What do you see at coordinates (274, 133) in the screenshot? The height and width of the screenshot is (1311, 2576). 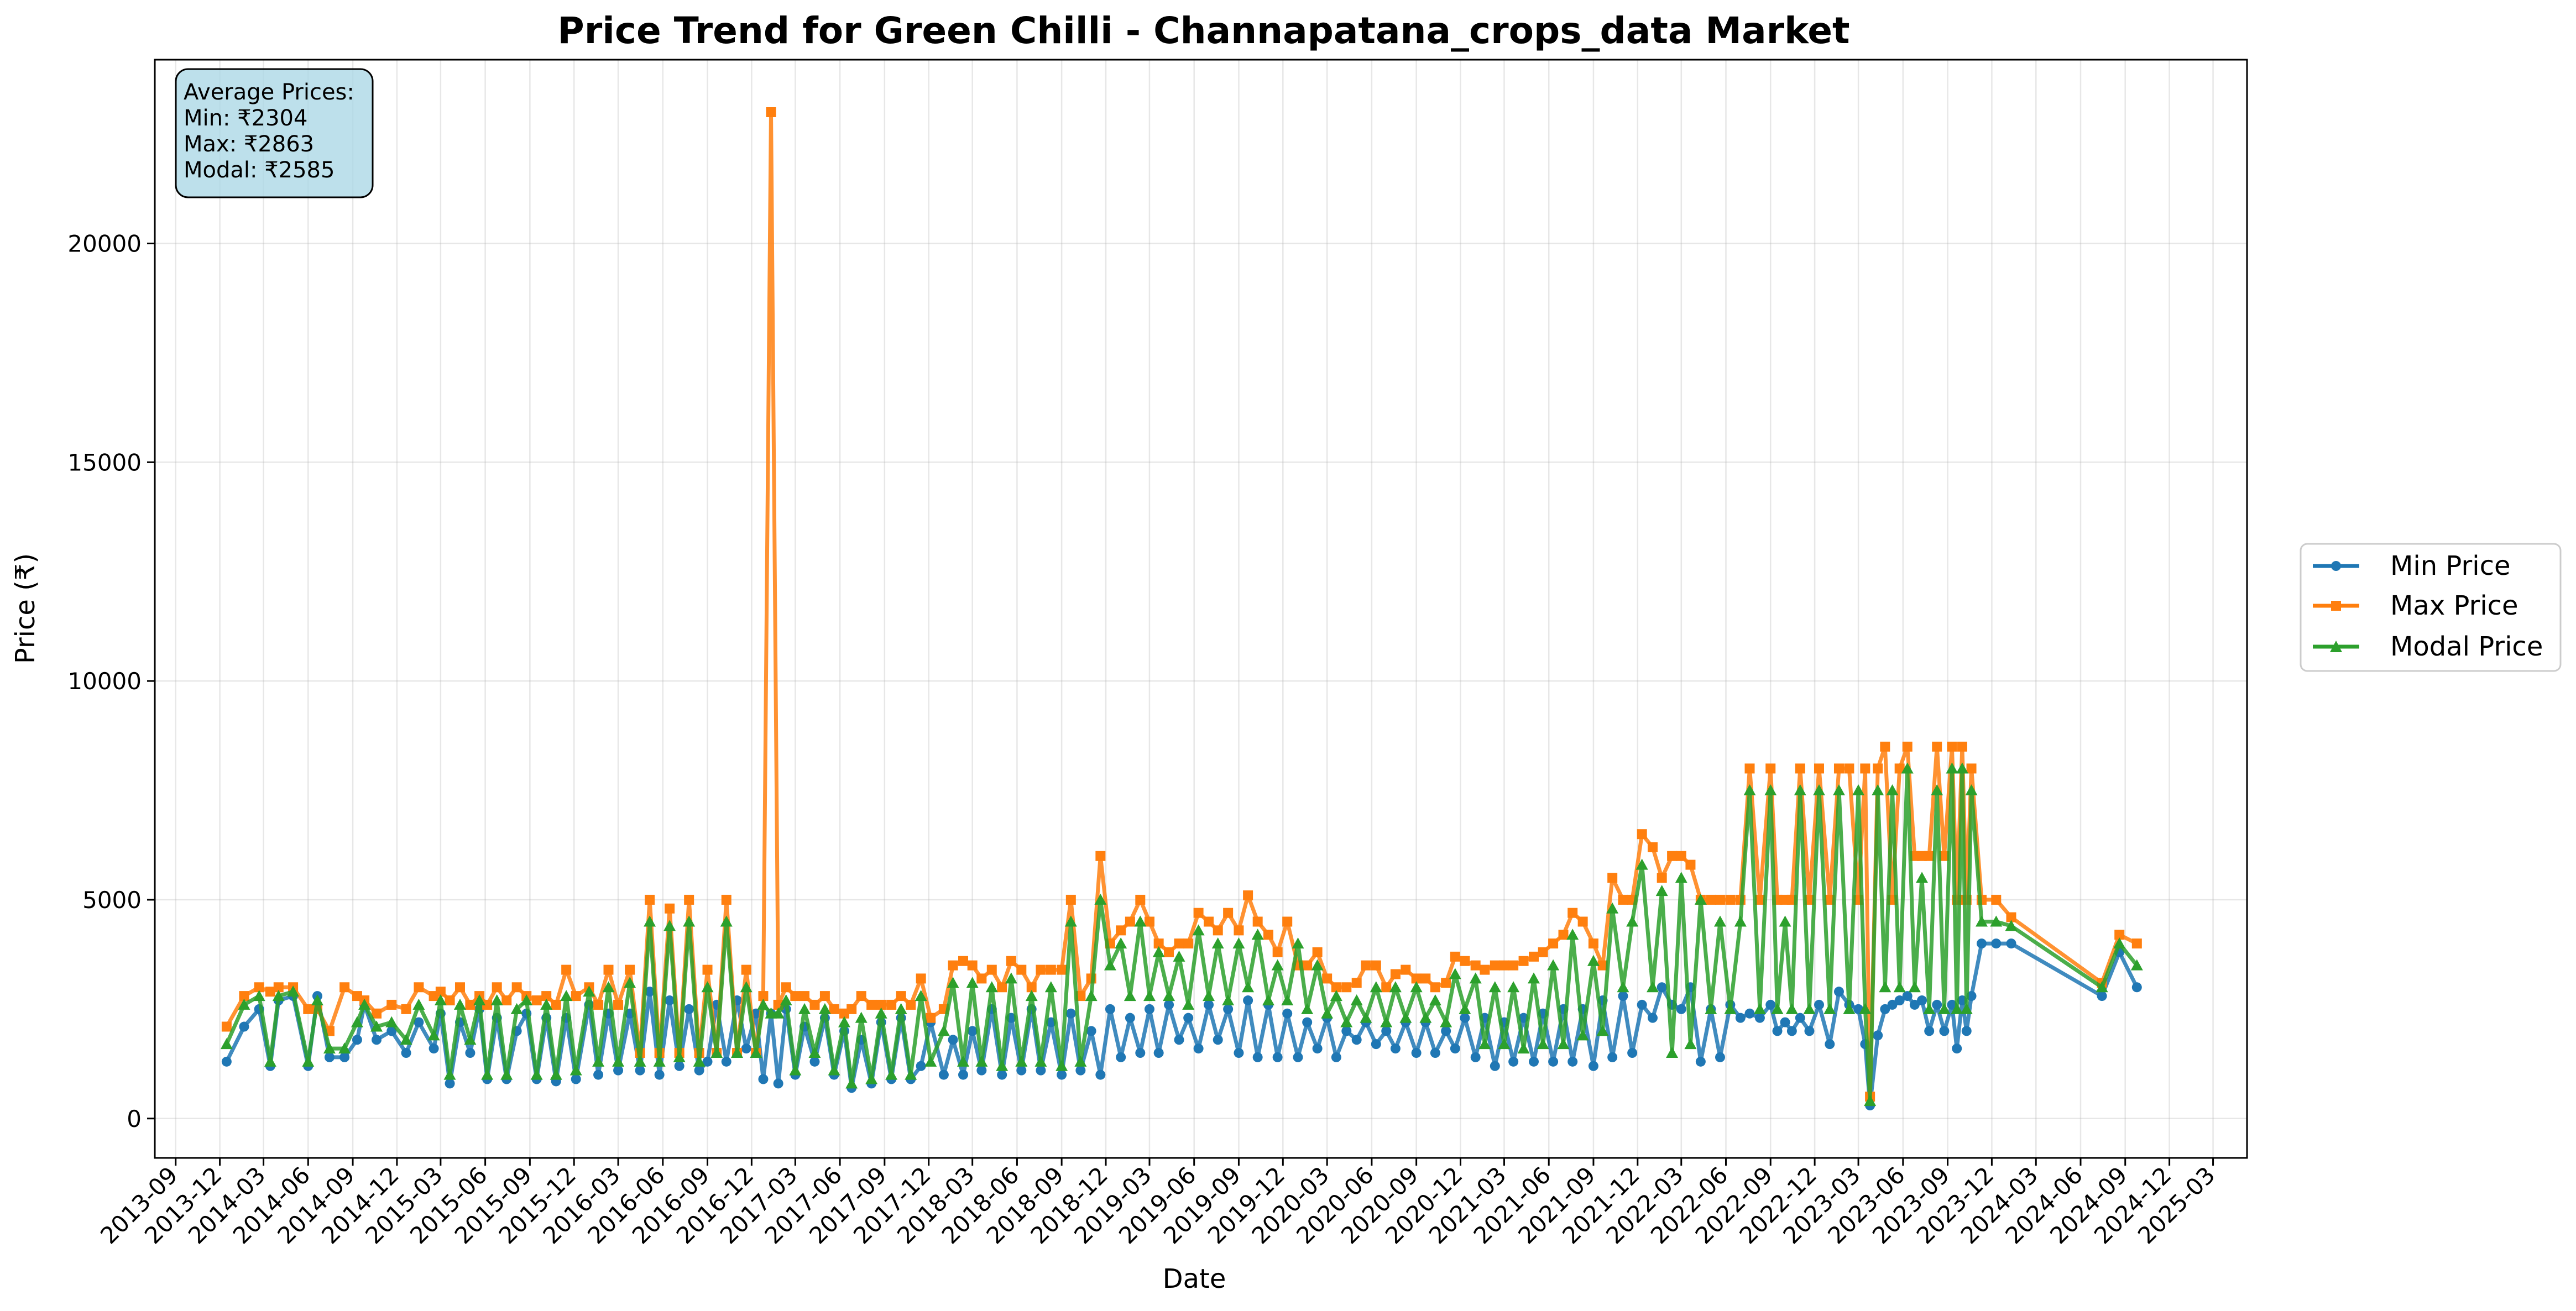 I see `average-prices-background` at bounding box center [274, 133].